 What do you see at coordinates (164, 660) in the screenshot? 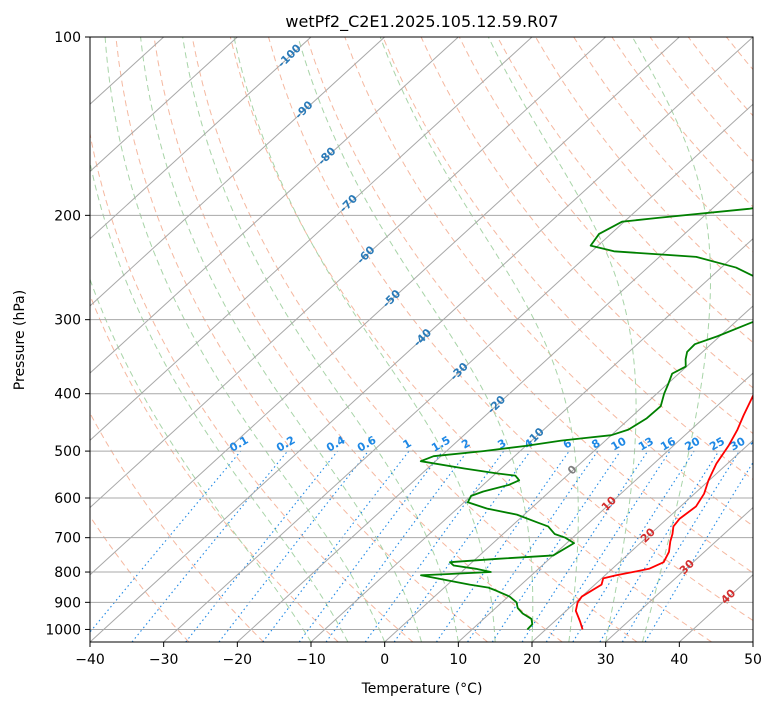
I see `x-tick-label: −30` at bounding box center [164, 660].